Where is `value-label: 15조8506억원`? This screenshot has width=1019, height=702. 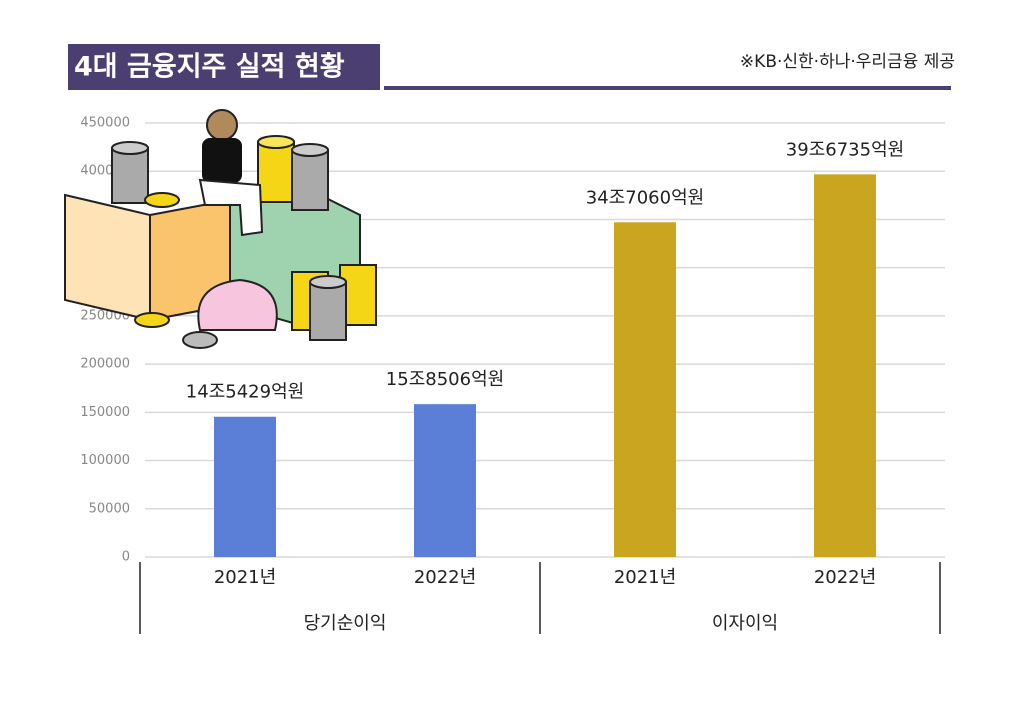
value-label: 15조8506억원 is located at coordinates (445, 379).